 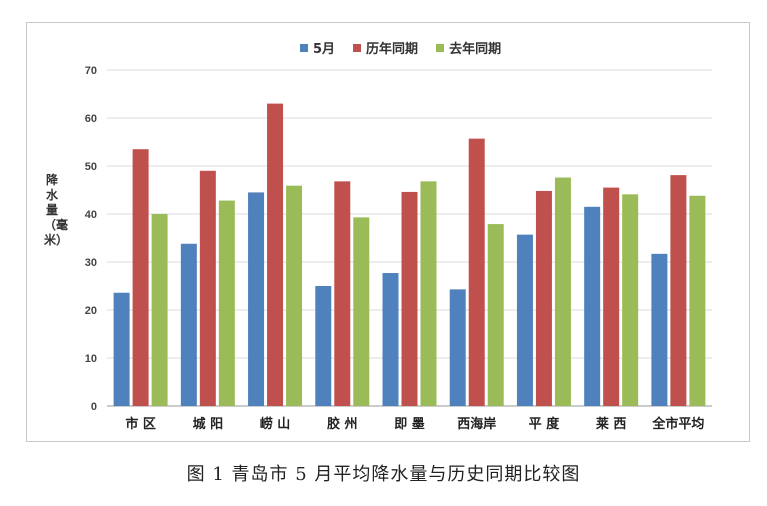 What do you see at coordinates (91, 167) in the screenshot?
I see `y-tick-label: 50` at bounding box center [91, 167].